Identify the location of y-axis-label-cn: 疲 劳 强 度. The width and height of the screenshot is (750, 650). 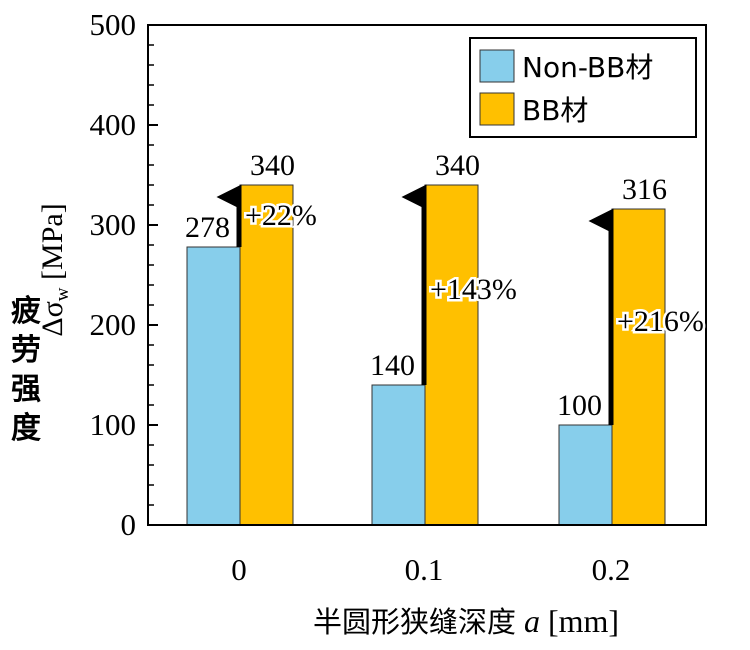
(26, 370).